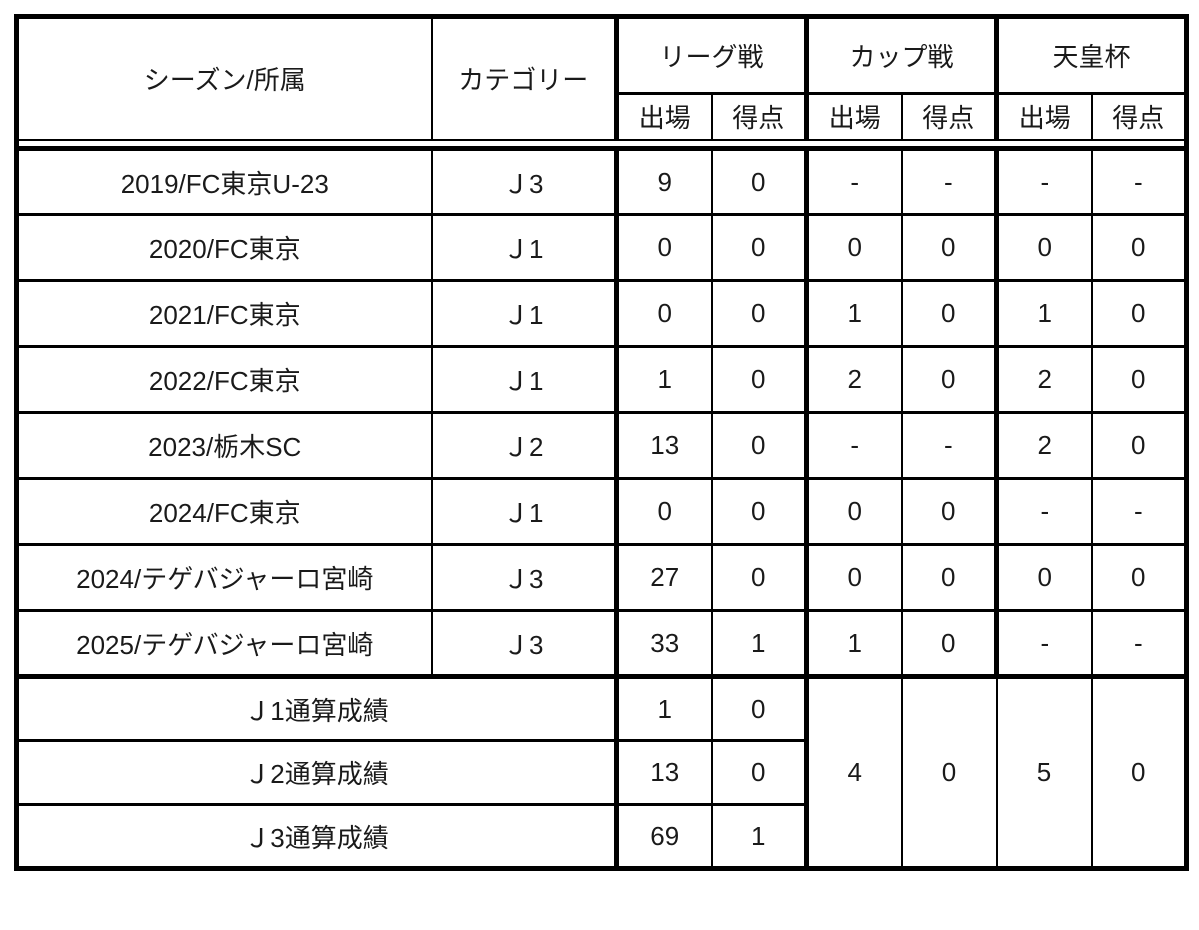  I want to click on cup-apps-cell: -, so click(853, 445).